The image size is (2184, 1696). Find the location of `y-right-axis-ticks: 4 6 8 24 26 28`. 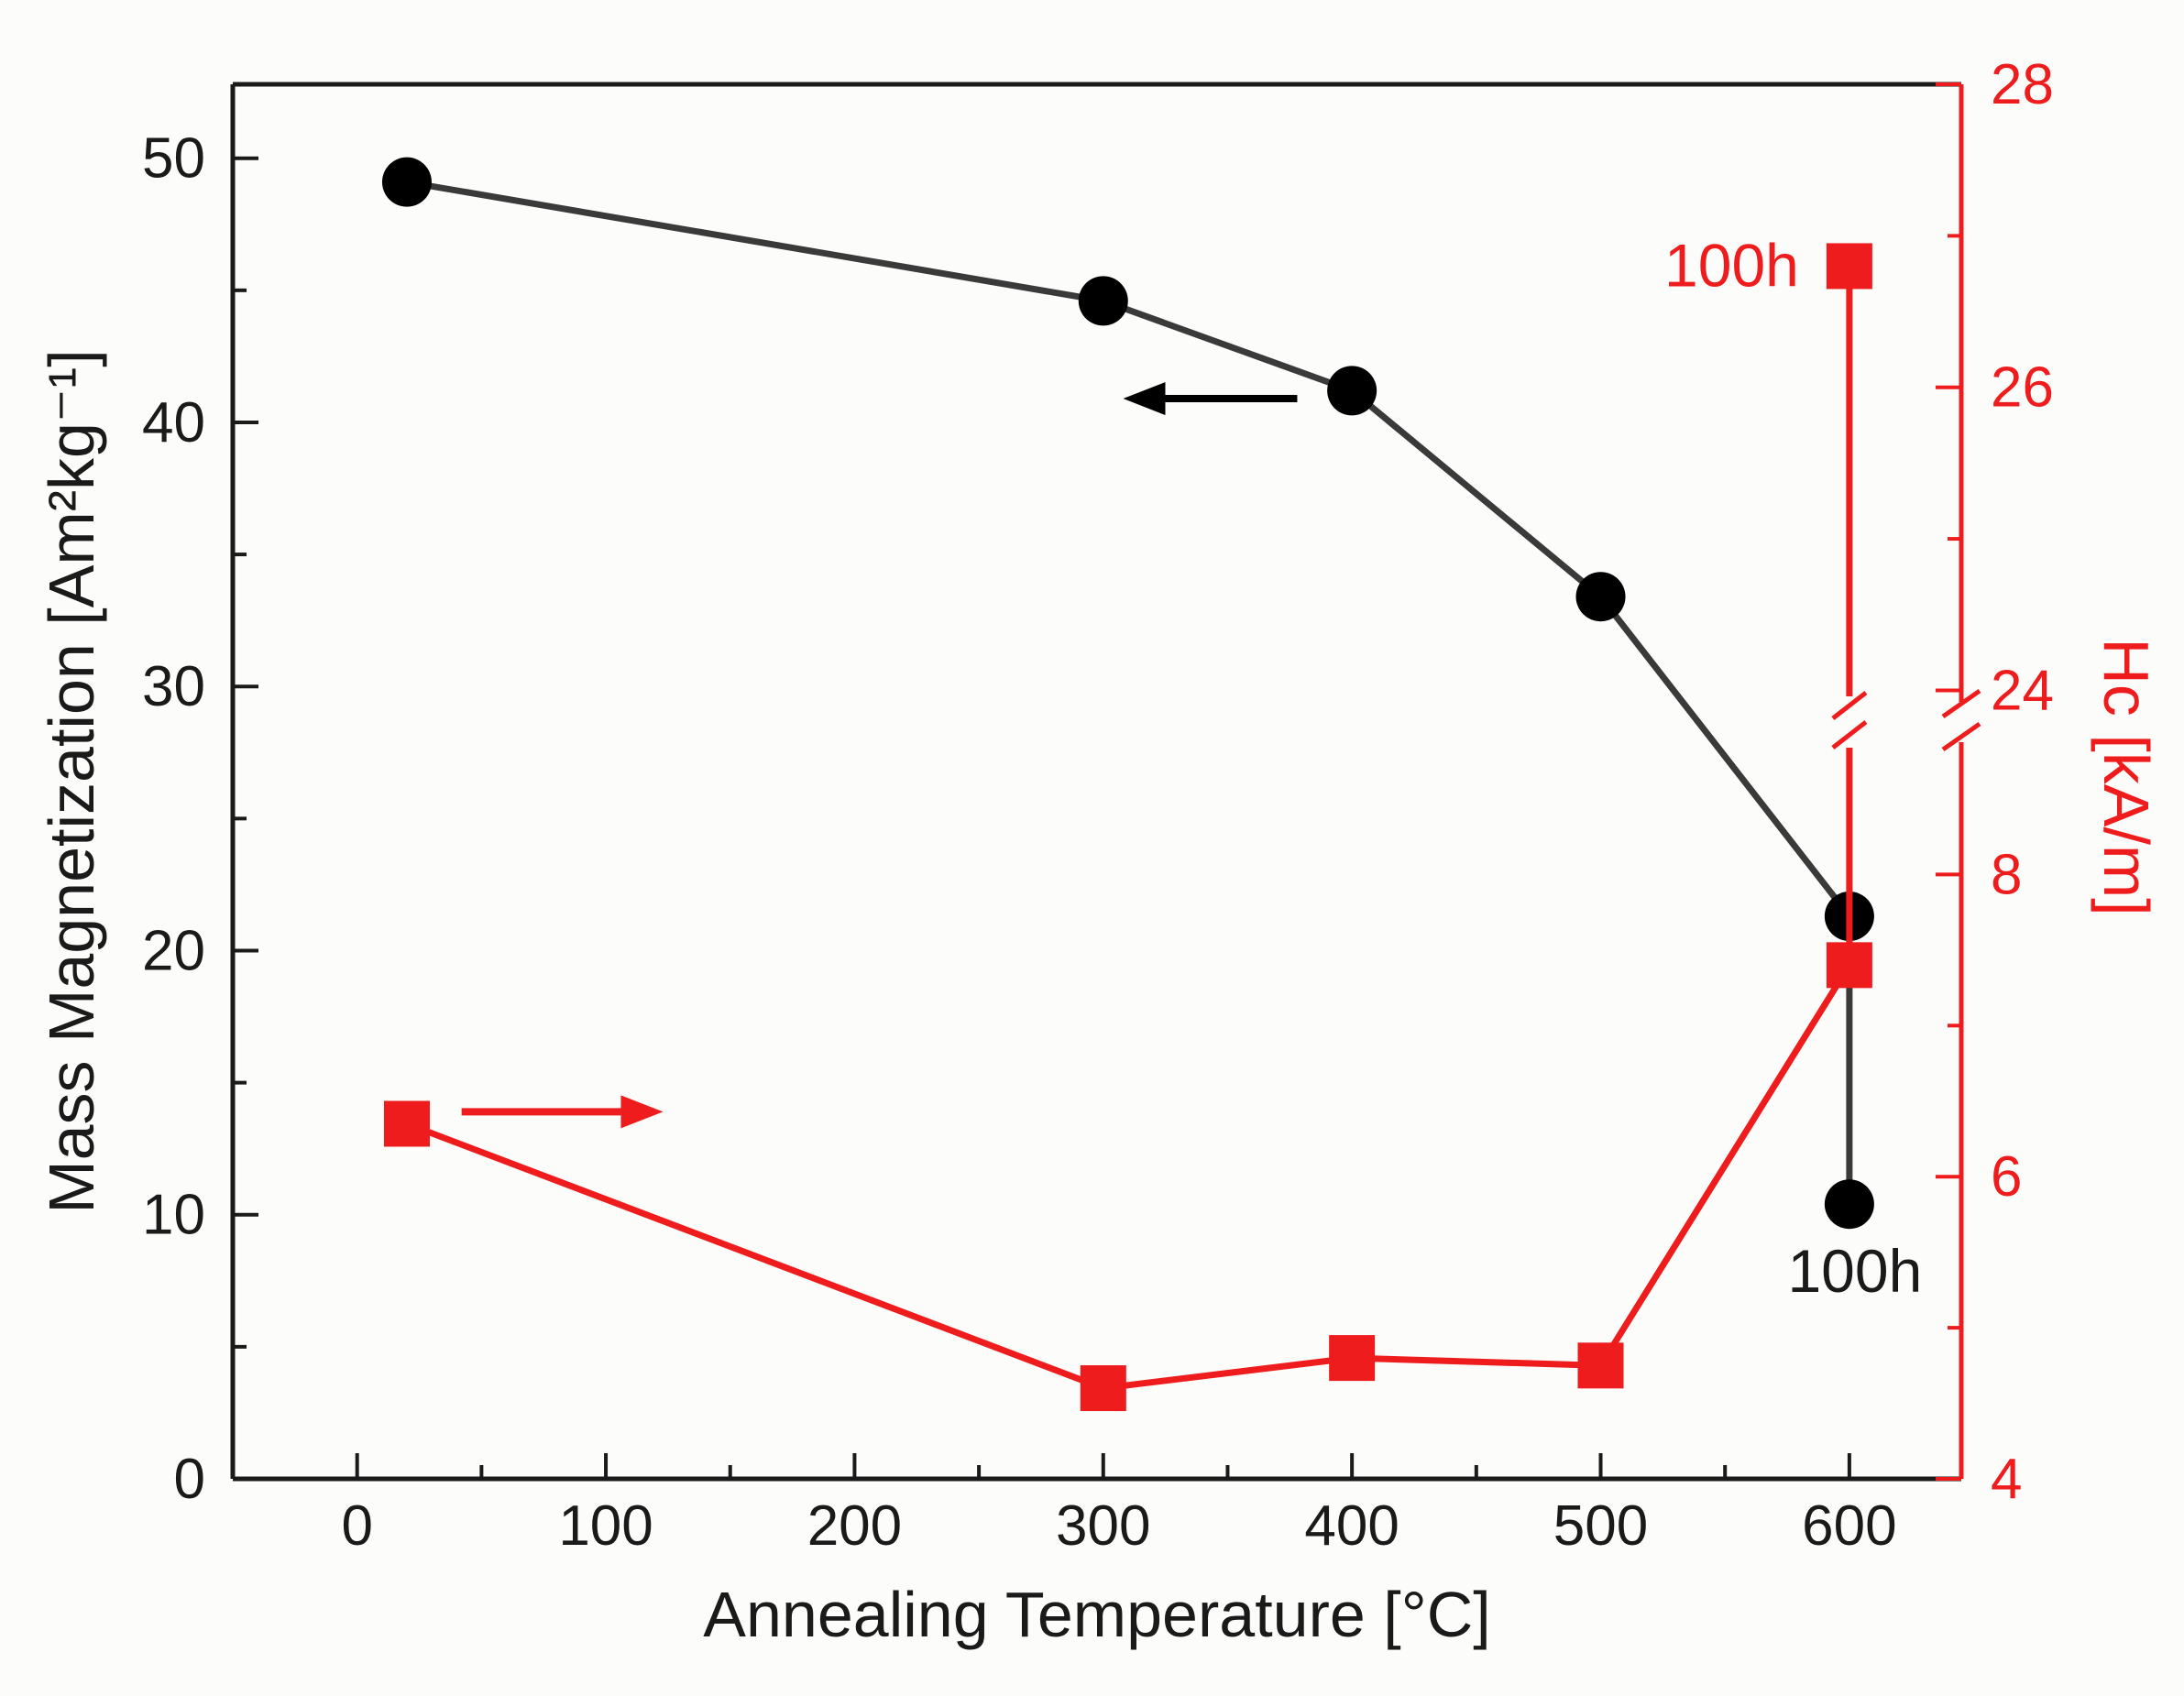

y-right-axis-ticks: 4 6 8 24 26 28 is located at coordinates (1995, 782).